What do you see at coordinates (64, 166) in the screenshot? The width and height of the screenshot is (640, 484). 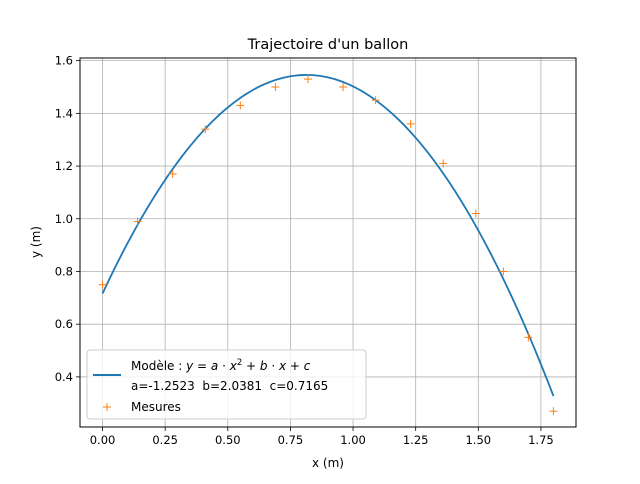 I see `y-tick-label: 1.2` at bounding box center [64, 166].